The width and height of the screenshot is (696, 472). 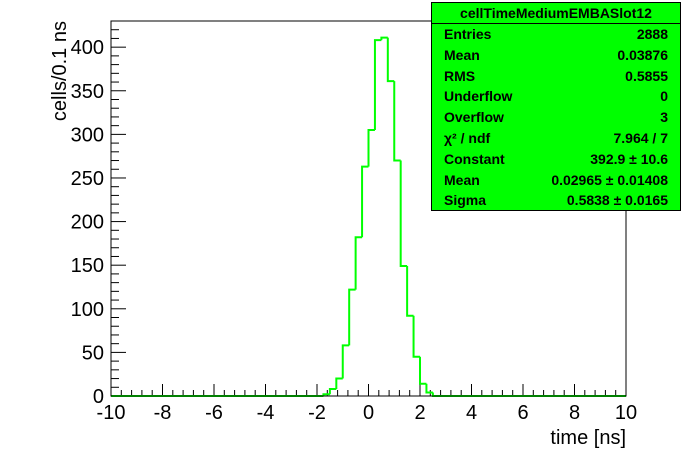 What do you see at coordinates (87, 135) in the screenshot?
I see `y-tick-label: 300` at bounding box center [87, 135].